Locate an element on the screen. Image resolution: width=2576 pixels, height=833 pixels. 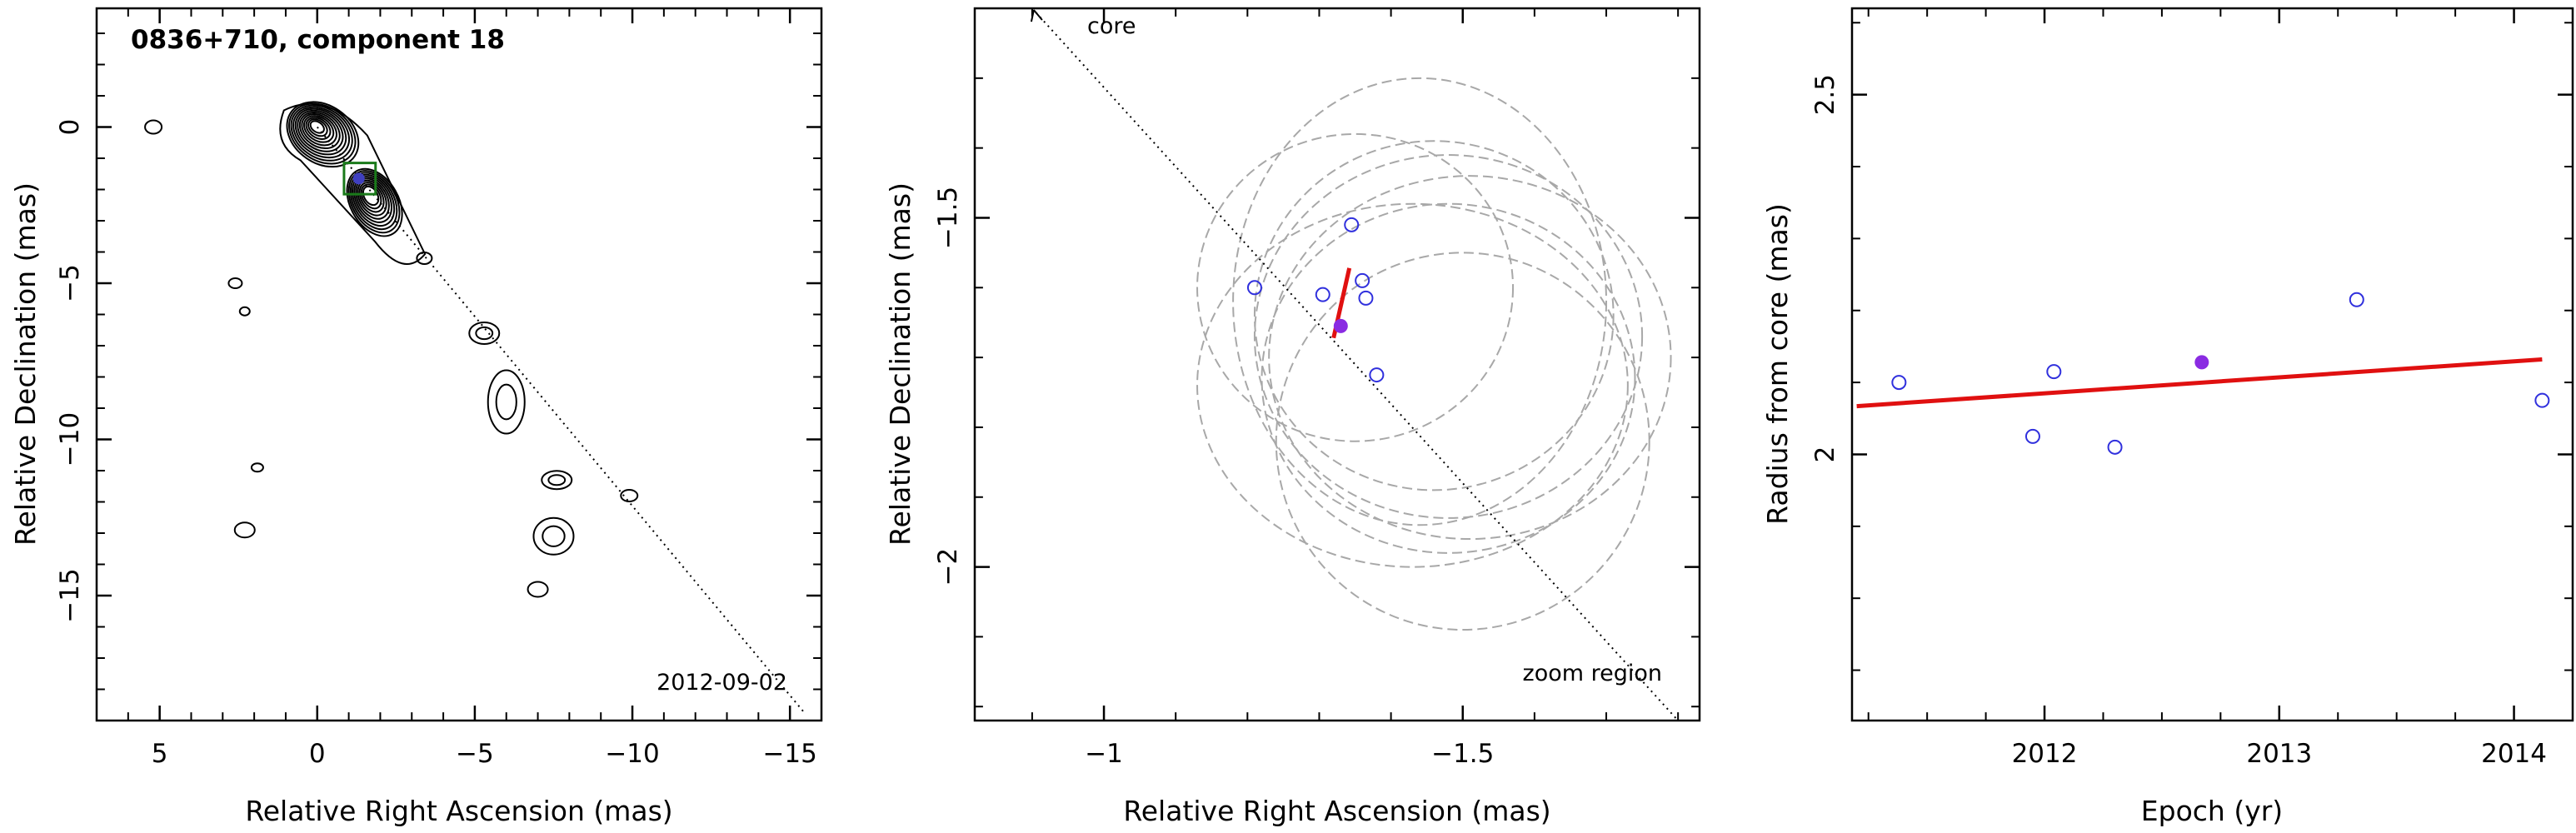
fit-line is located at coordinates (2199, 383).